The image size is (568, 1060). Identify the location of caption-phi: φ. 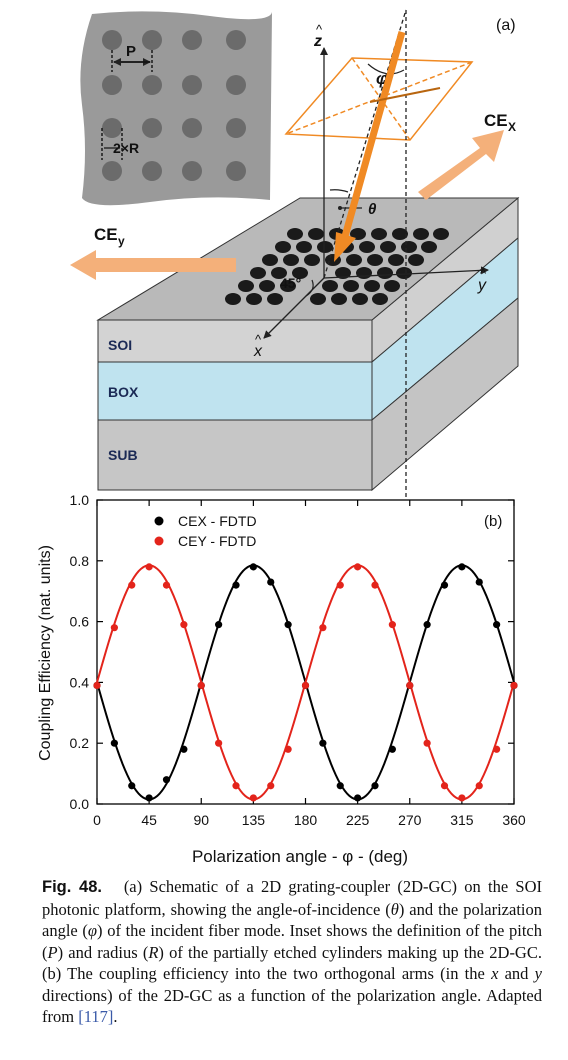
(92, 930).